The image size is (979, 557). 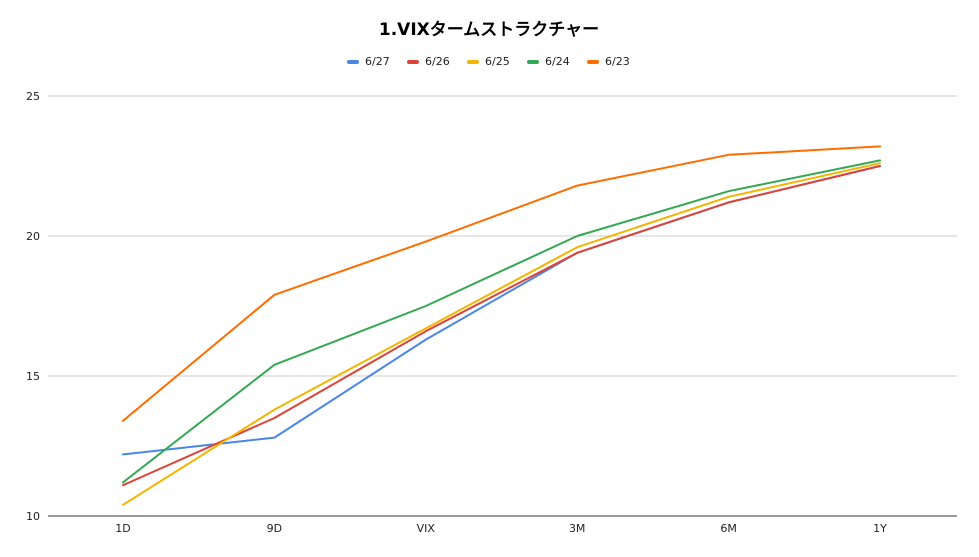 I want to click on y-tick-label: 25, so click(x=33, y=96).